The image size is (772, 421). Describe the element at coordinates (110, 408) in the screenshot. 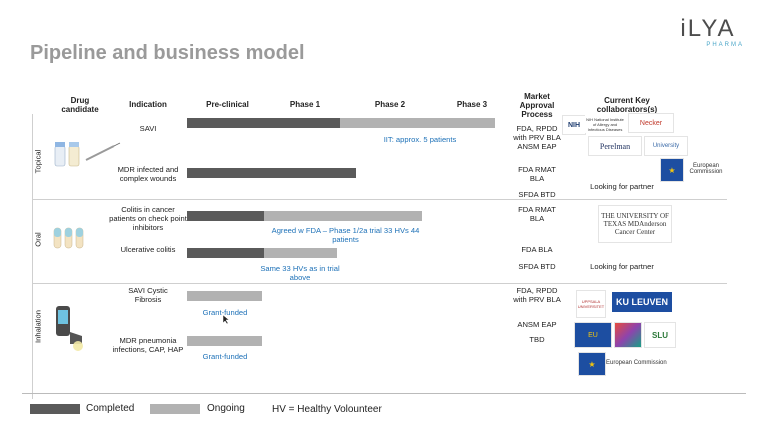

I see `legend-completed-label: Completed` at that location.